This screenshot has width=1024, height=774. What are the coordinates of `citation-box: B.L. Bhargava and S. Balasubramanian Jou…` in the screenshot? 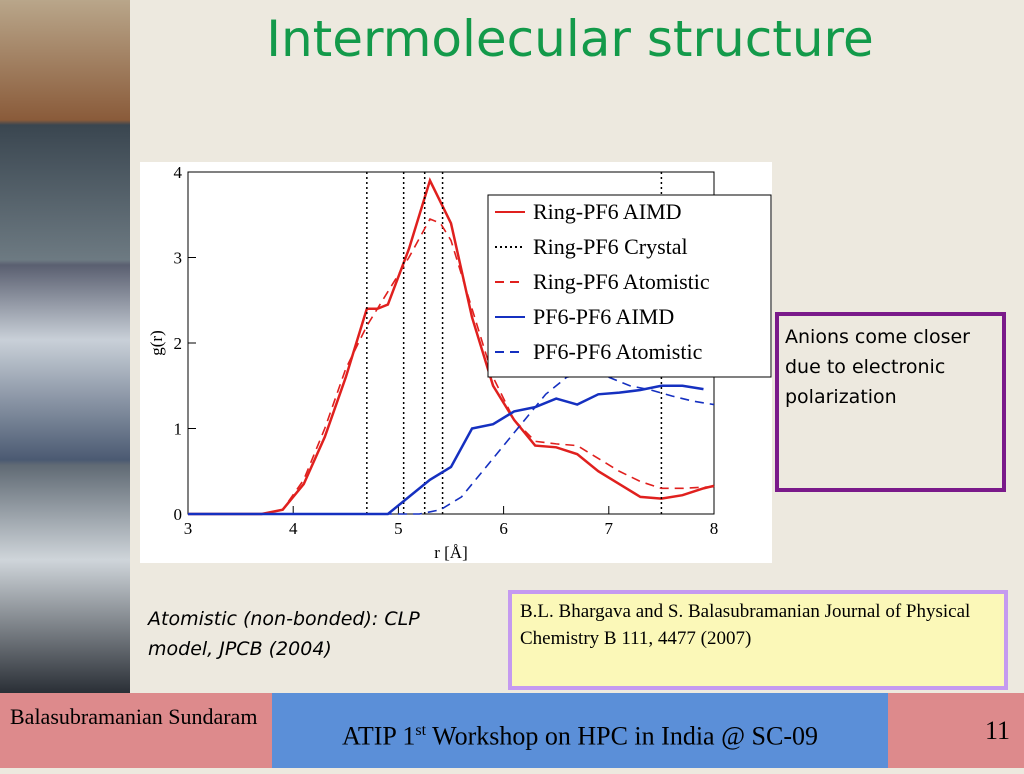 It's located at (758, 640).